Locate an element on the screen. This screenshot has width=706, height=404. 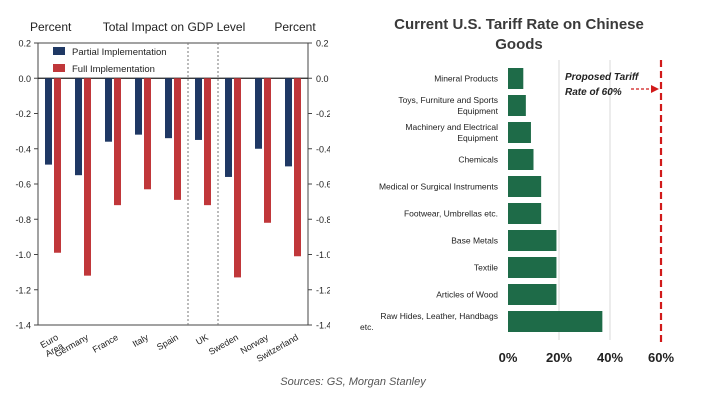
category-label: Footwear, Umbrellas etc. is located at coordinates (451, 214).